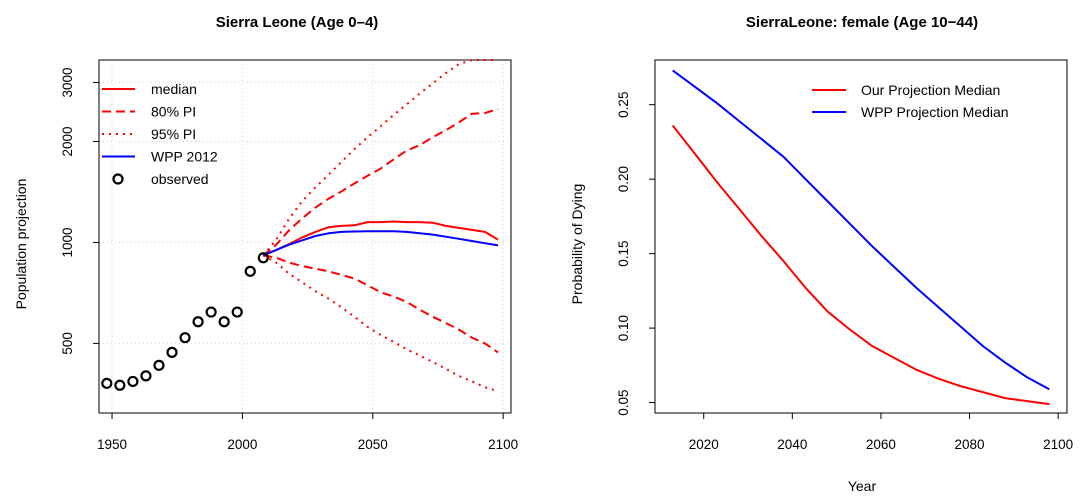 The width and height of the screenshot is (1083, 502). I want to click on legend-label: 95% PI, so click(173, 134).